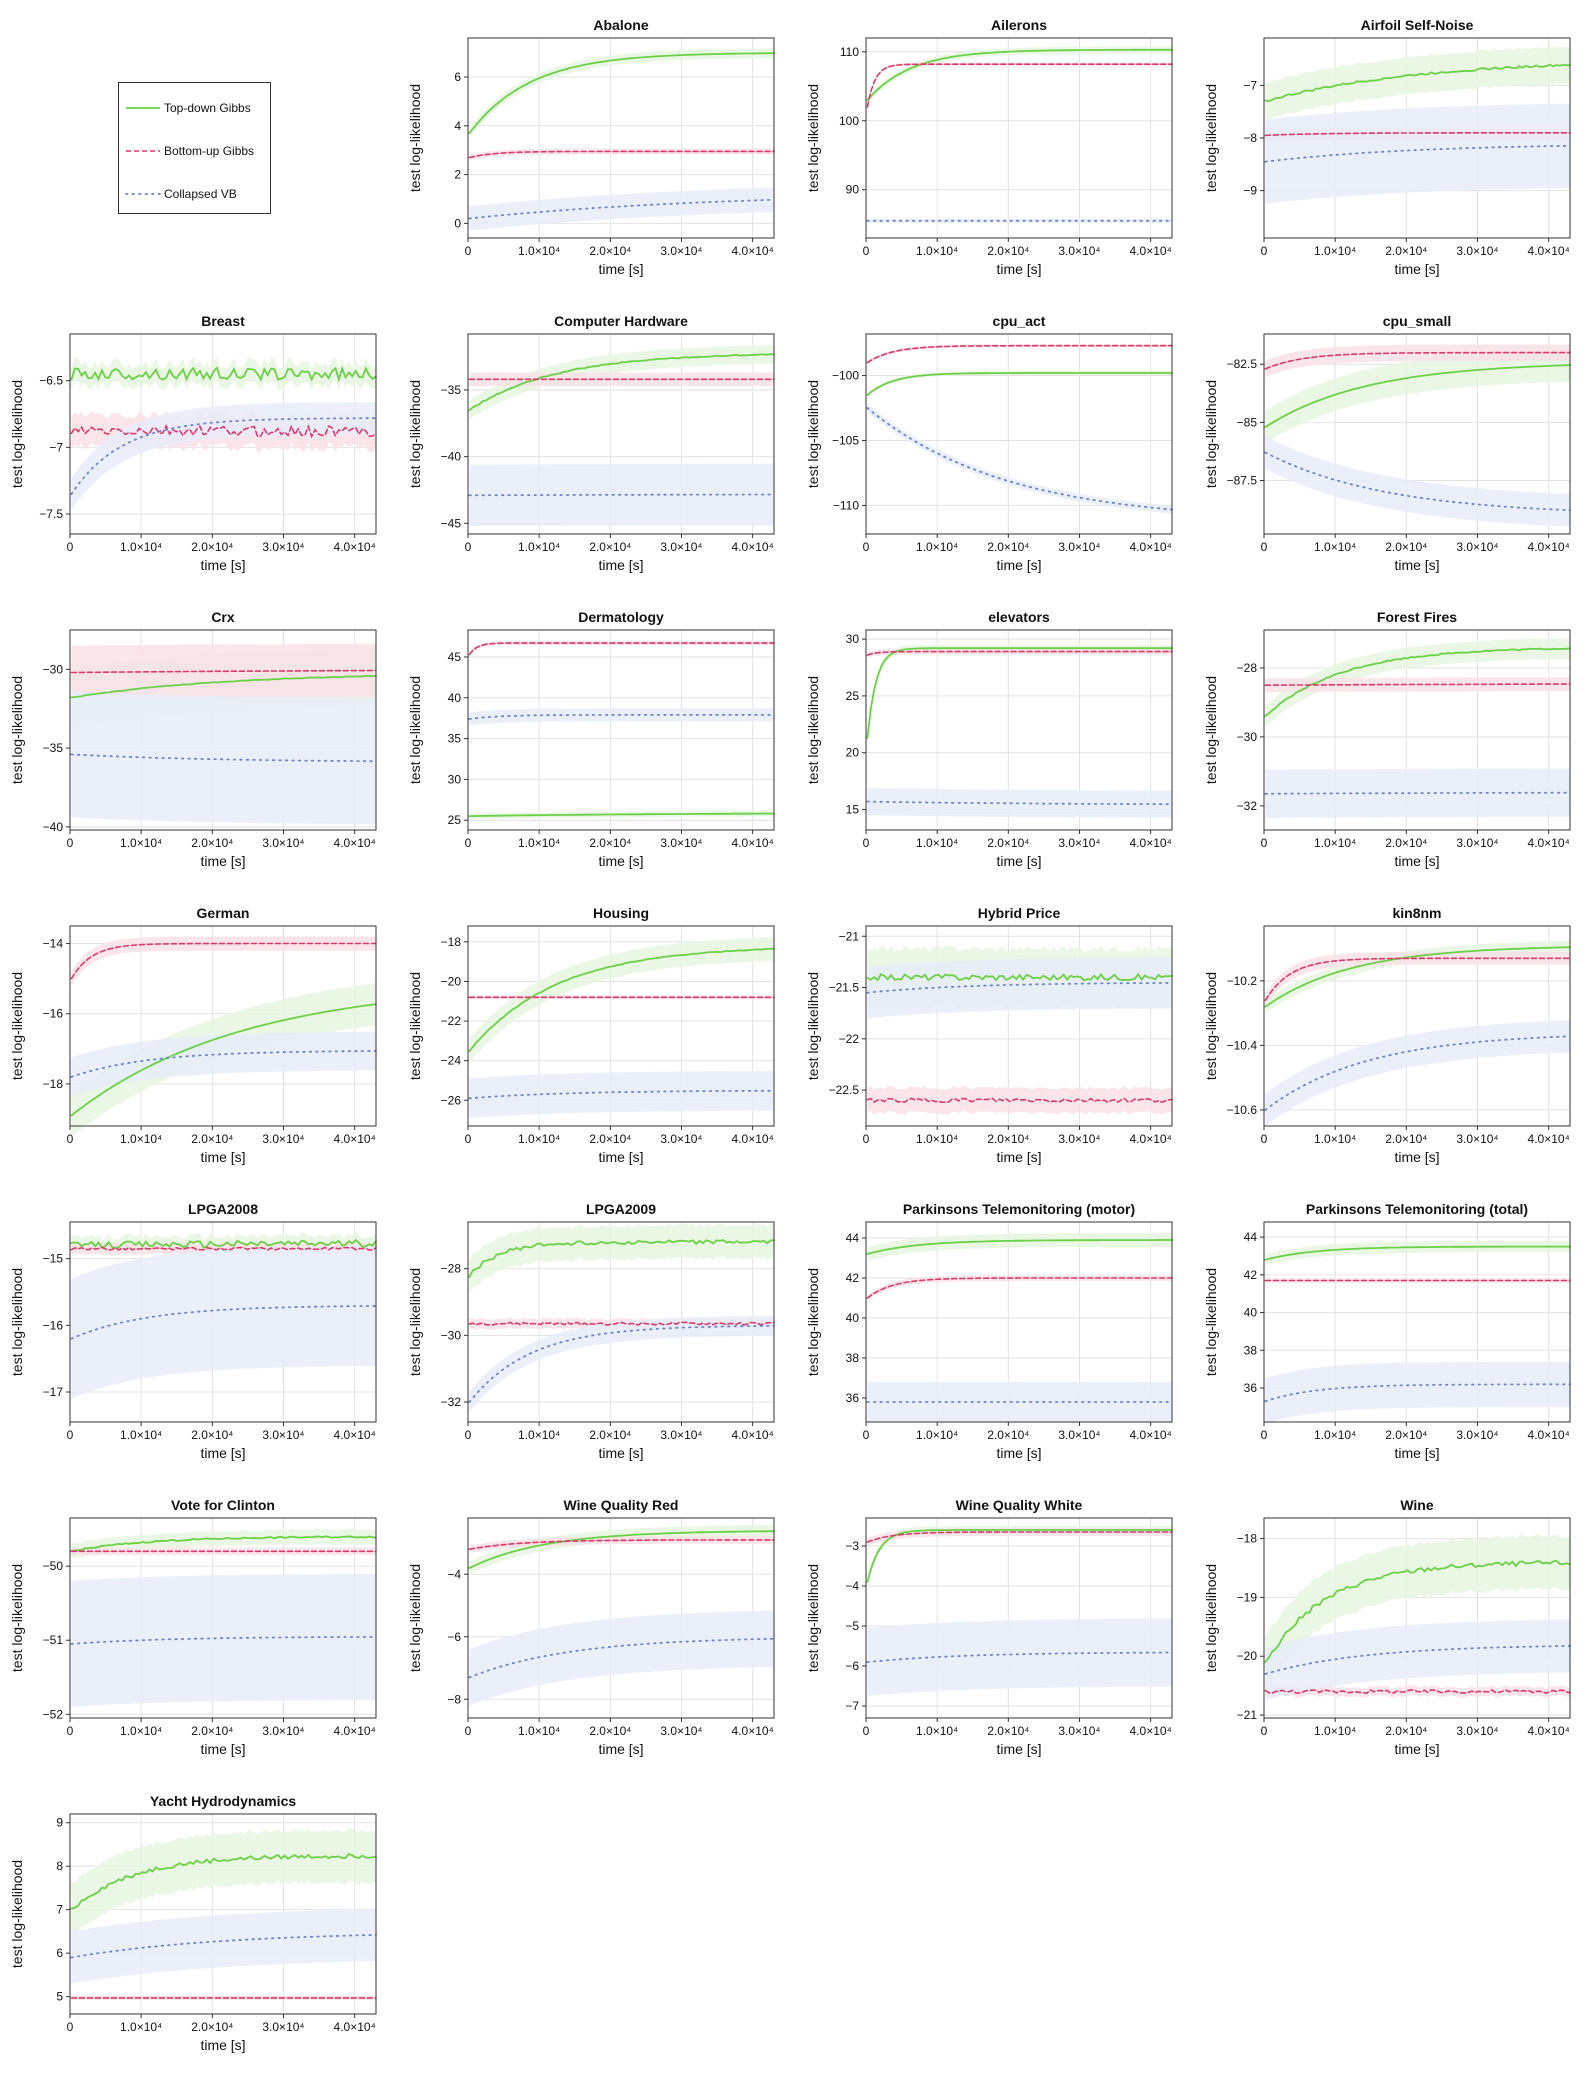 The height and width of the screenshot is (2075, 1588). I want to click on y-tick-label: 30, so click(853, 639).